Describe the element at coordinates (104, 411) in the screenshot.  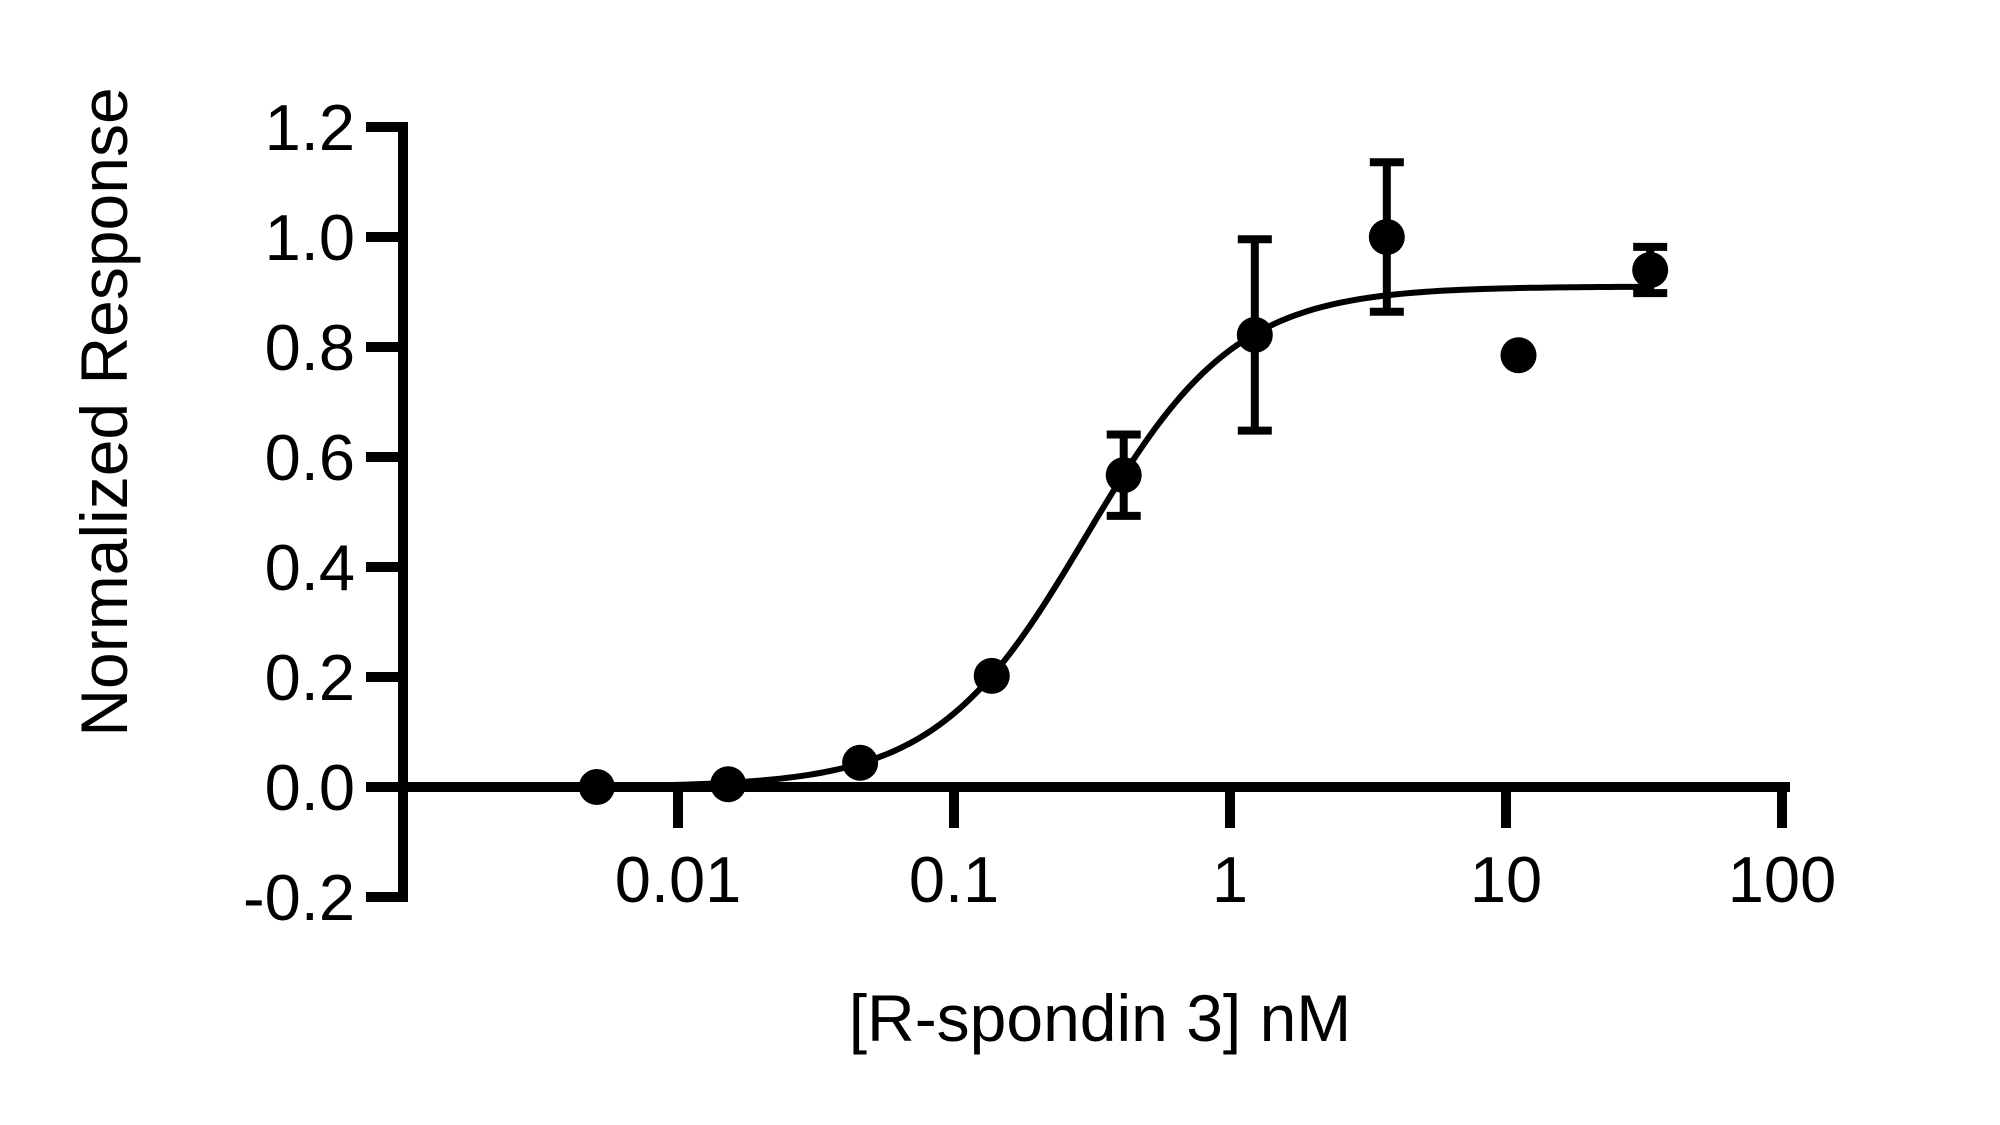
I see `y-axis-title: Normalized Response` at that location.